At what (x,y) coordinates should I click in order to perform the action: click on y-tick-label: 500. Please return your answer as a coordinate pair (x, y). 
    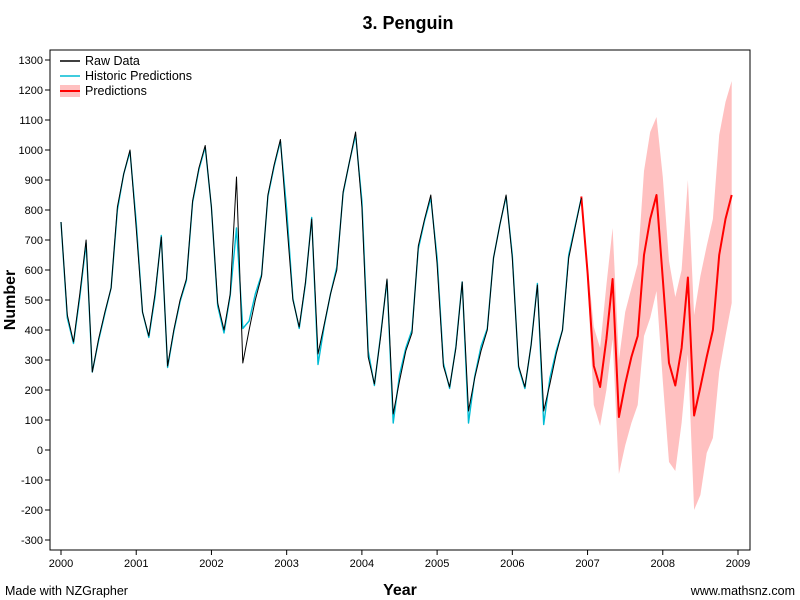
    Looking at the image, I should click on (34, 301).